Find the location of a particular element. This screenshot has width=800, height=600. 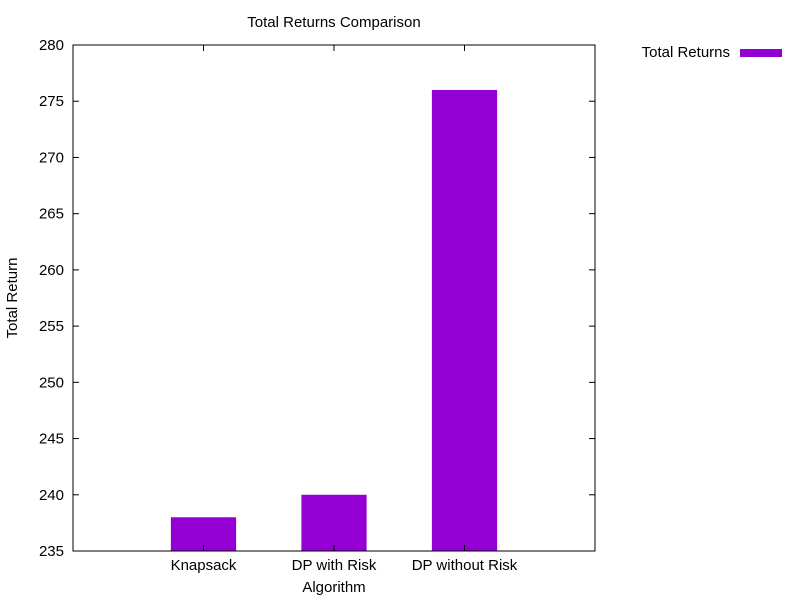

y-tick-label: 250 is located at coordinates (51, 382).